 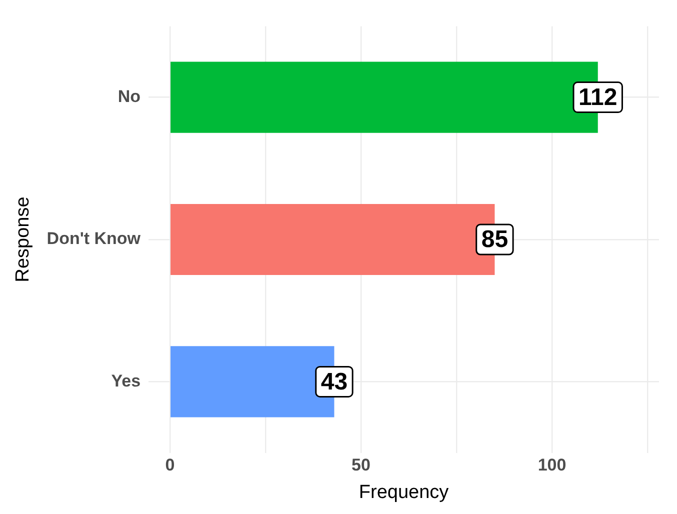 I want to click on x-tick-label: 0, so click(x=170, y=465).